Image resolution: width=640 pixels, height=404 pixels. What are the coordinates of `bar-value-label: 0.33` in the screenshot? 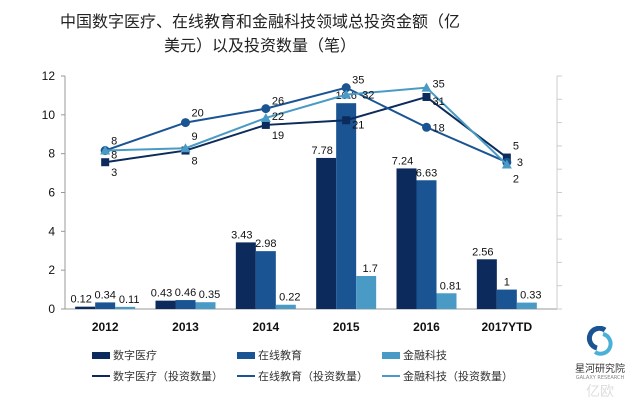 It's located at (530, 296).